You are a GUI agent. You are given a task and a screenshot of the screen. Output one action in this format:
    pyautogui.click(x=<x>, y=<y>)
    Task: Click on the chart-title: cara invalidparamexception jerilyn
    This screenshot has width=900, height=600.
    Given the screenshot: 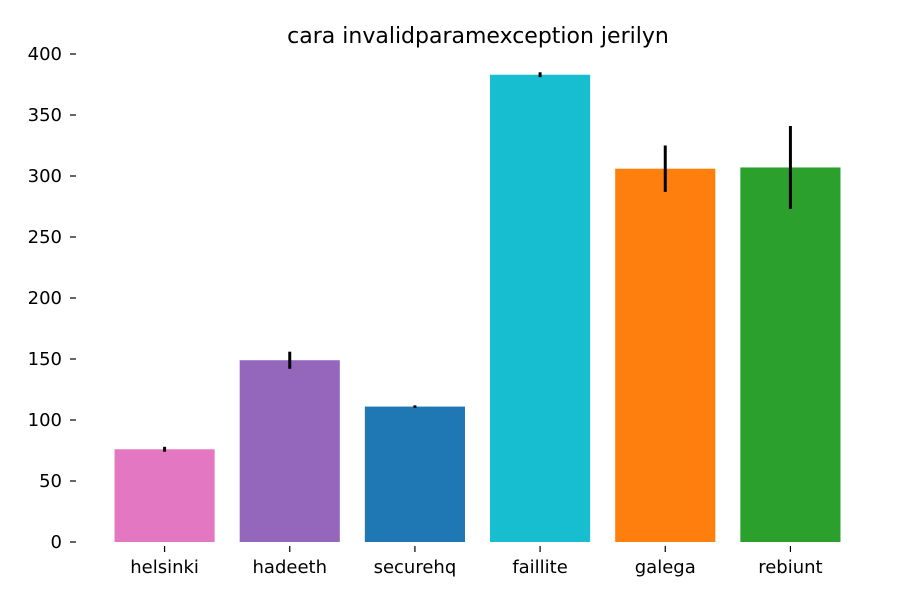 What is the action you would take?
    pyautogui.click(x=478, y=36)
    